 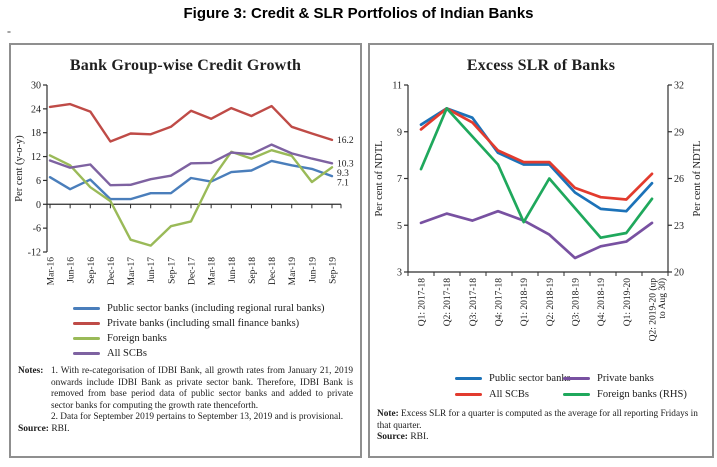 What do you see at coordinates (34, 253) in the screenshot?
I see `svg-text: -12` at bounding box center [34, 253].